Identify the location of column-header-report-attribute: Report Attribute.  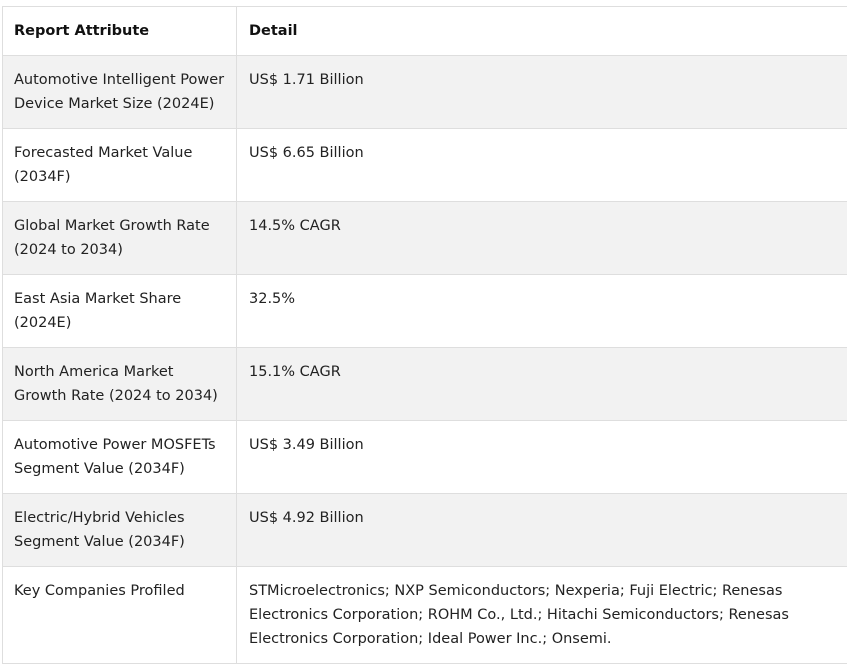
(119, 31).